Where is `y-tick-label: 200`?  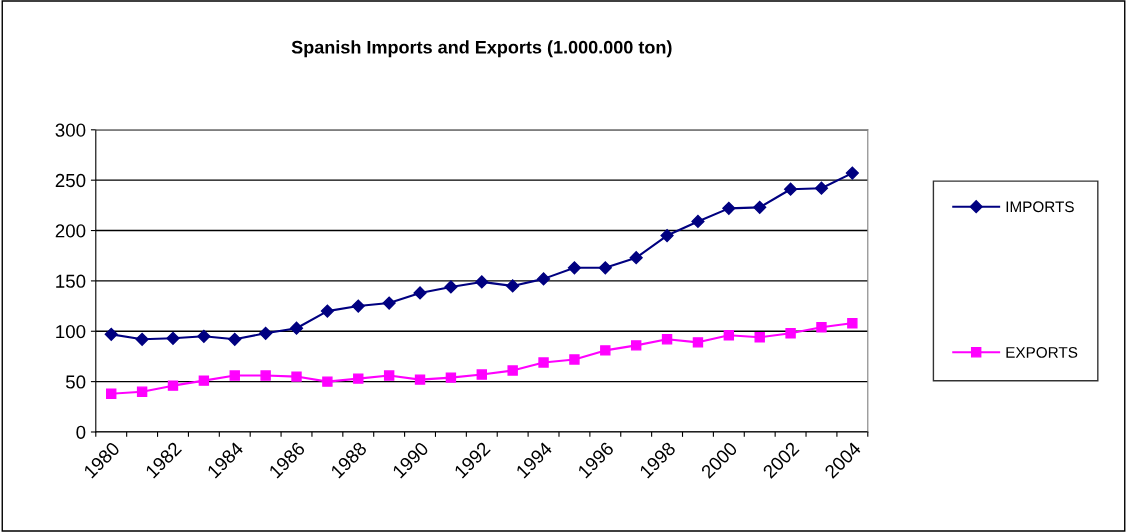 y-tick-label: 200 is located at coordinates (70, 231).